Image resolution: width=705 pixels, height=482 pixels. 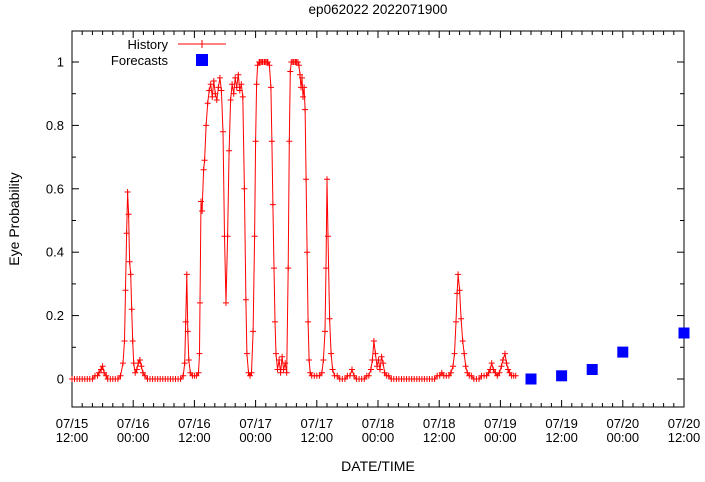 I want to click on svg-text: 1, so click(x=60, y=62).